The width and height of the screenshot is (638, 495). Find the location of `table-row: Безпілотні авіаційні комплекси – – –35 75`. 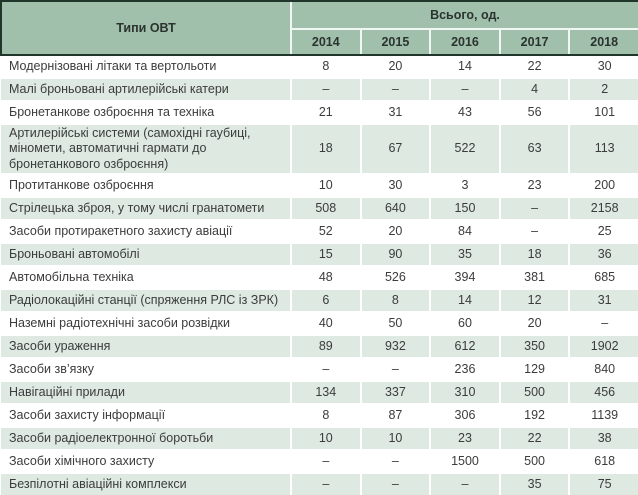

table-row: Безпілотні авіаційні комплекси – – –35 75 is located at coordinates (319, 483).